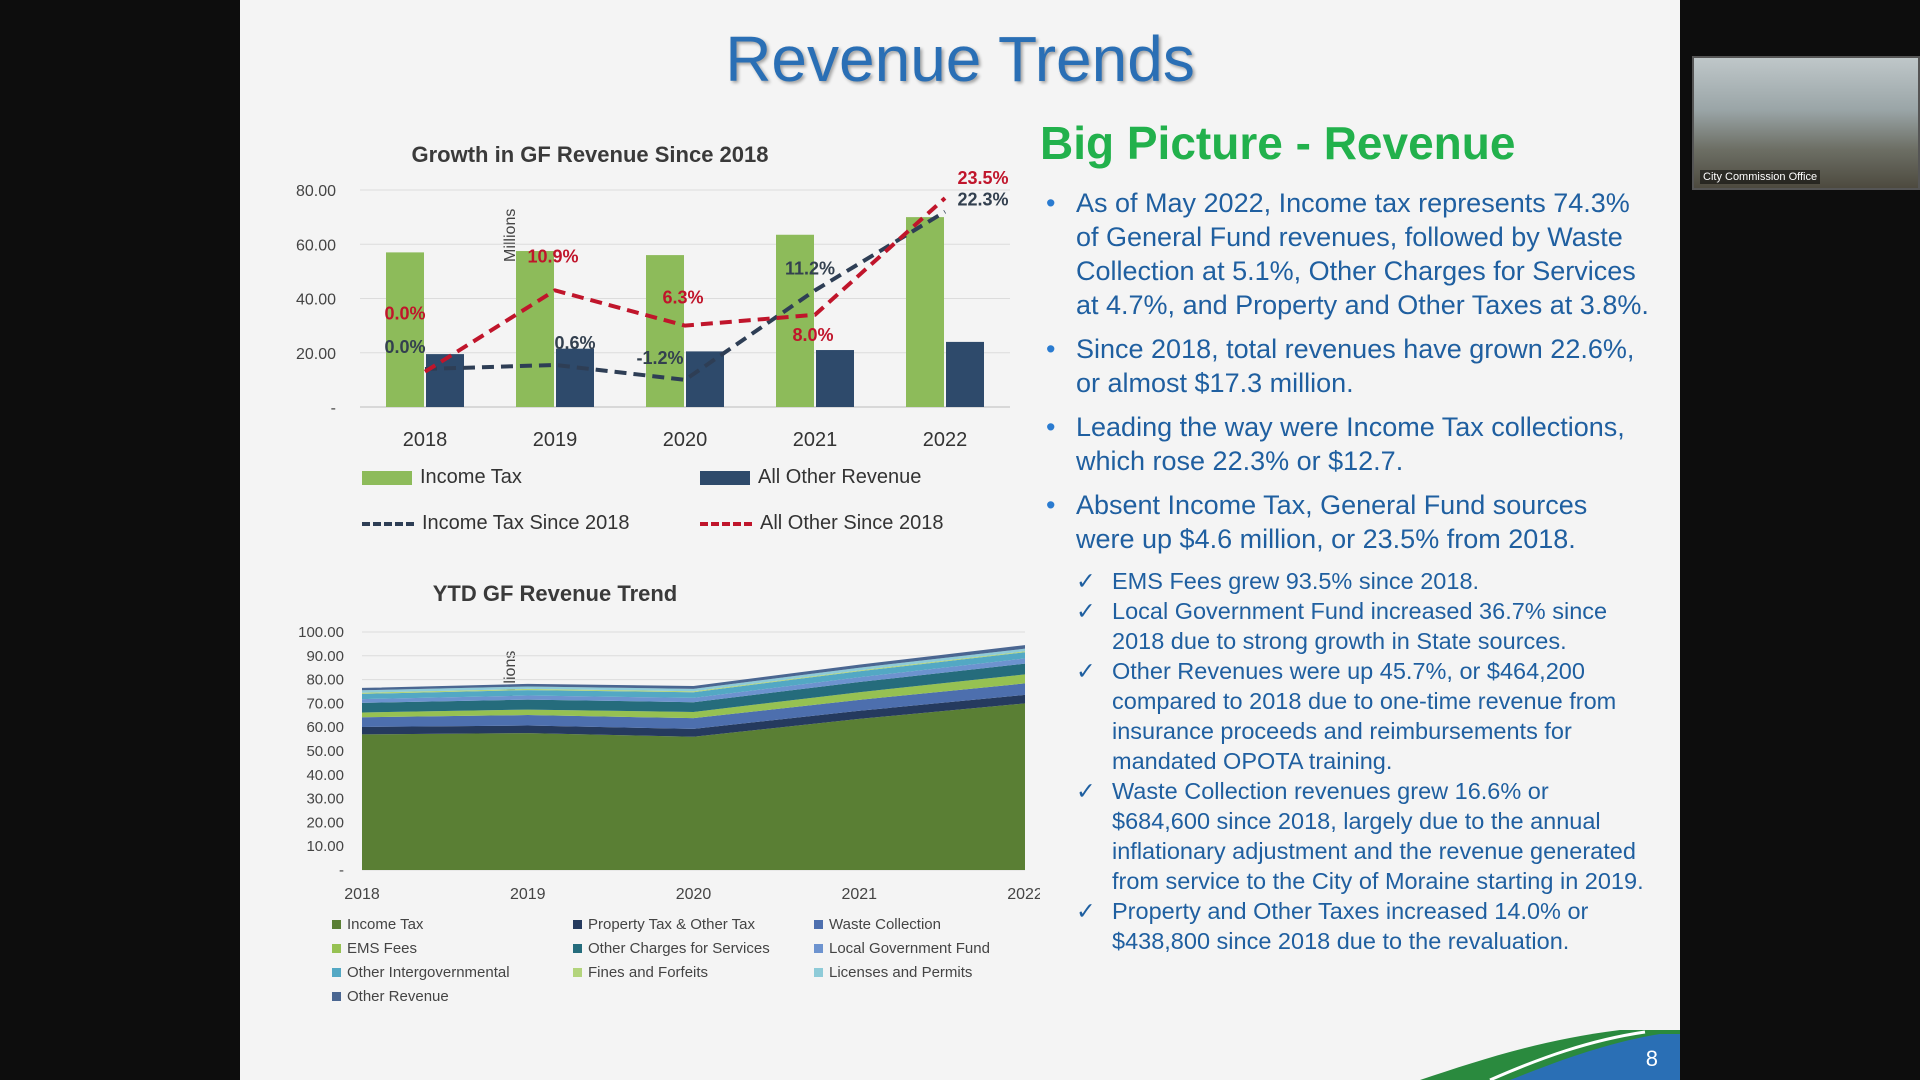  What do you see at coordinates (325, 656) in the screenshot?
I see `y-tick-label: 90.00` at bounding box center [325, 656].